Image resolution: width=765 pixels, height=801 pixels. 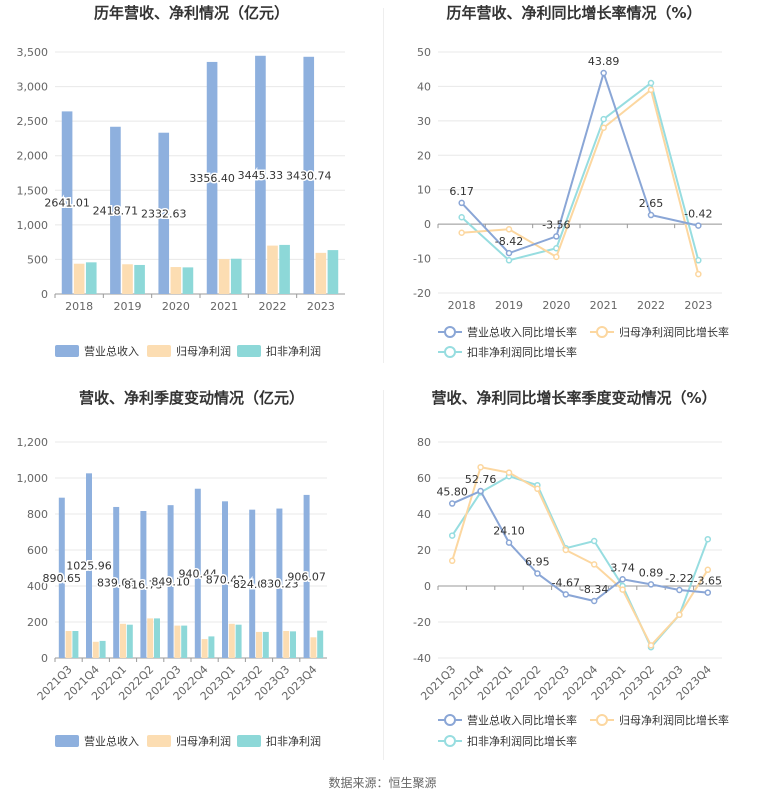 I want to click on panel-separator, so click(x=383, y=185).